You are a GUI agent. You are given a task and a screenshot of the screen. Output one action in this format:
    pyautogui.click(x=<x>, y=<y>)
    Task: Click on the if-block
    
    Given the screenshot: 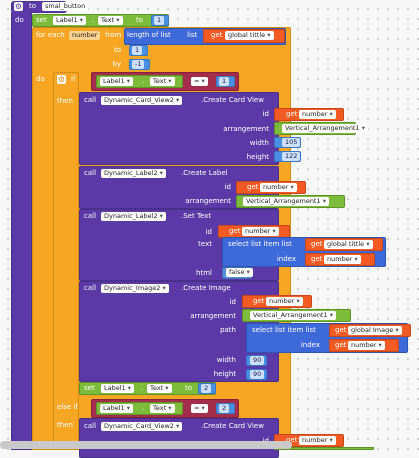 What is the action you would take?
    pyautogui.click(x=66, y=261)
    